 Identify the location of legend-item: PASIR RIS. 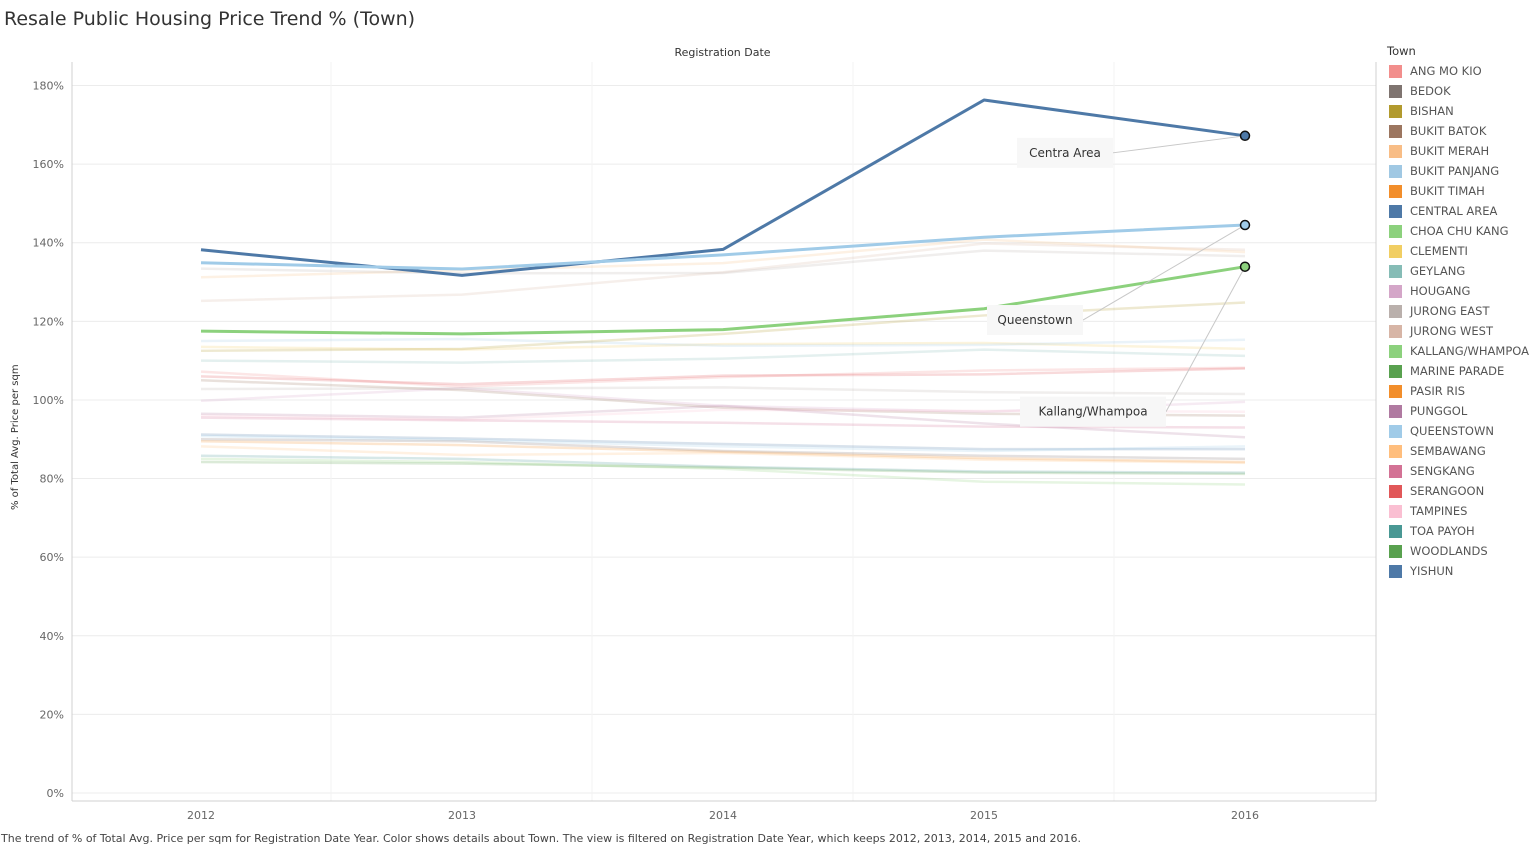
(1459, 391).